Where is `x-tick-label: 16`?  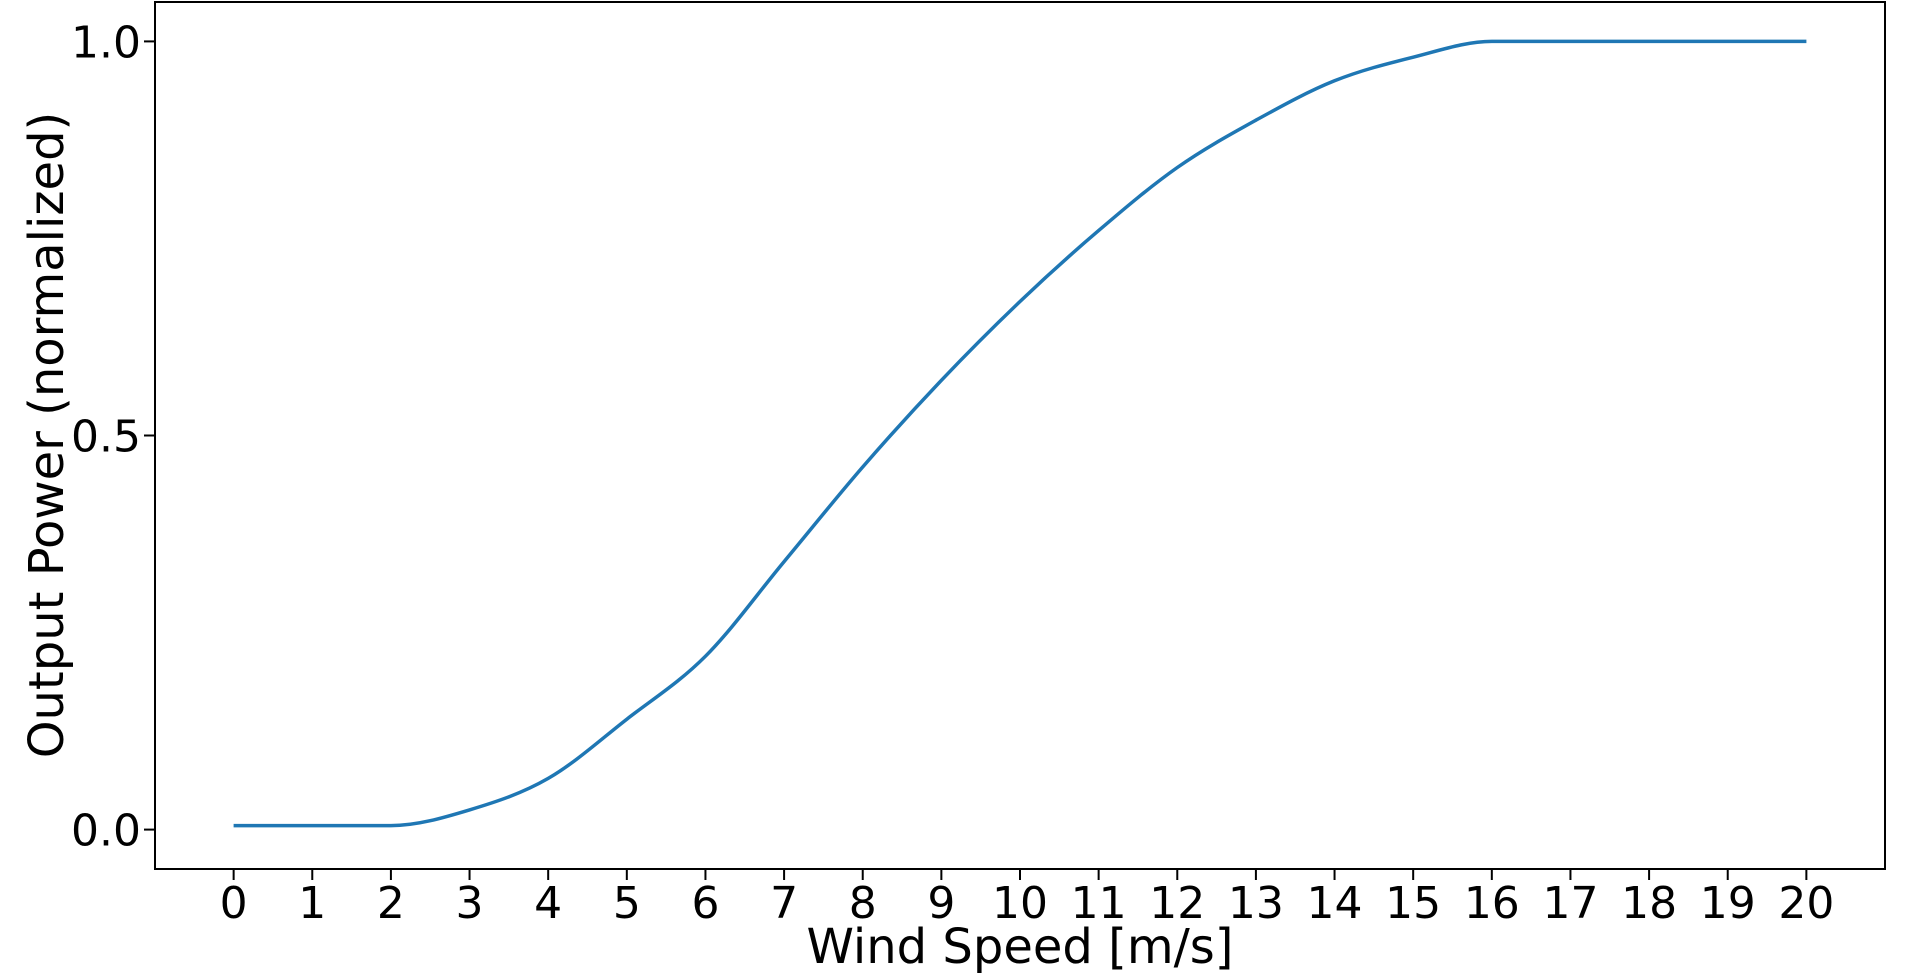 x-tick-label: 16 is located at coordinates (1492, 903).